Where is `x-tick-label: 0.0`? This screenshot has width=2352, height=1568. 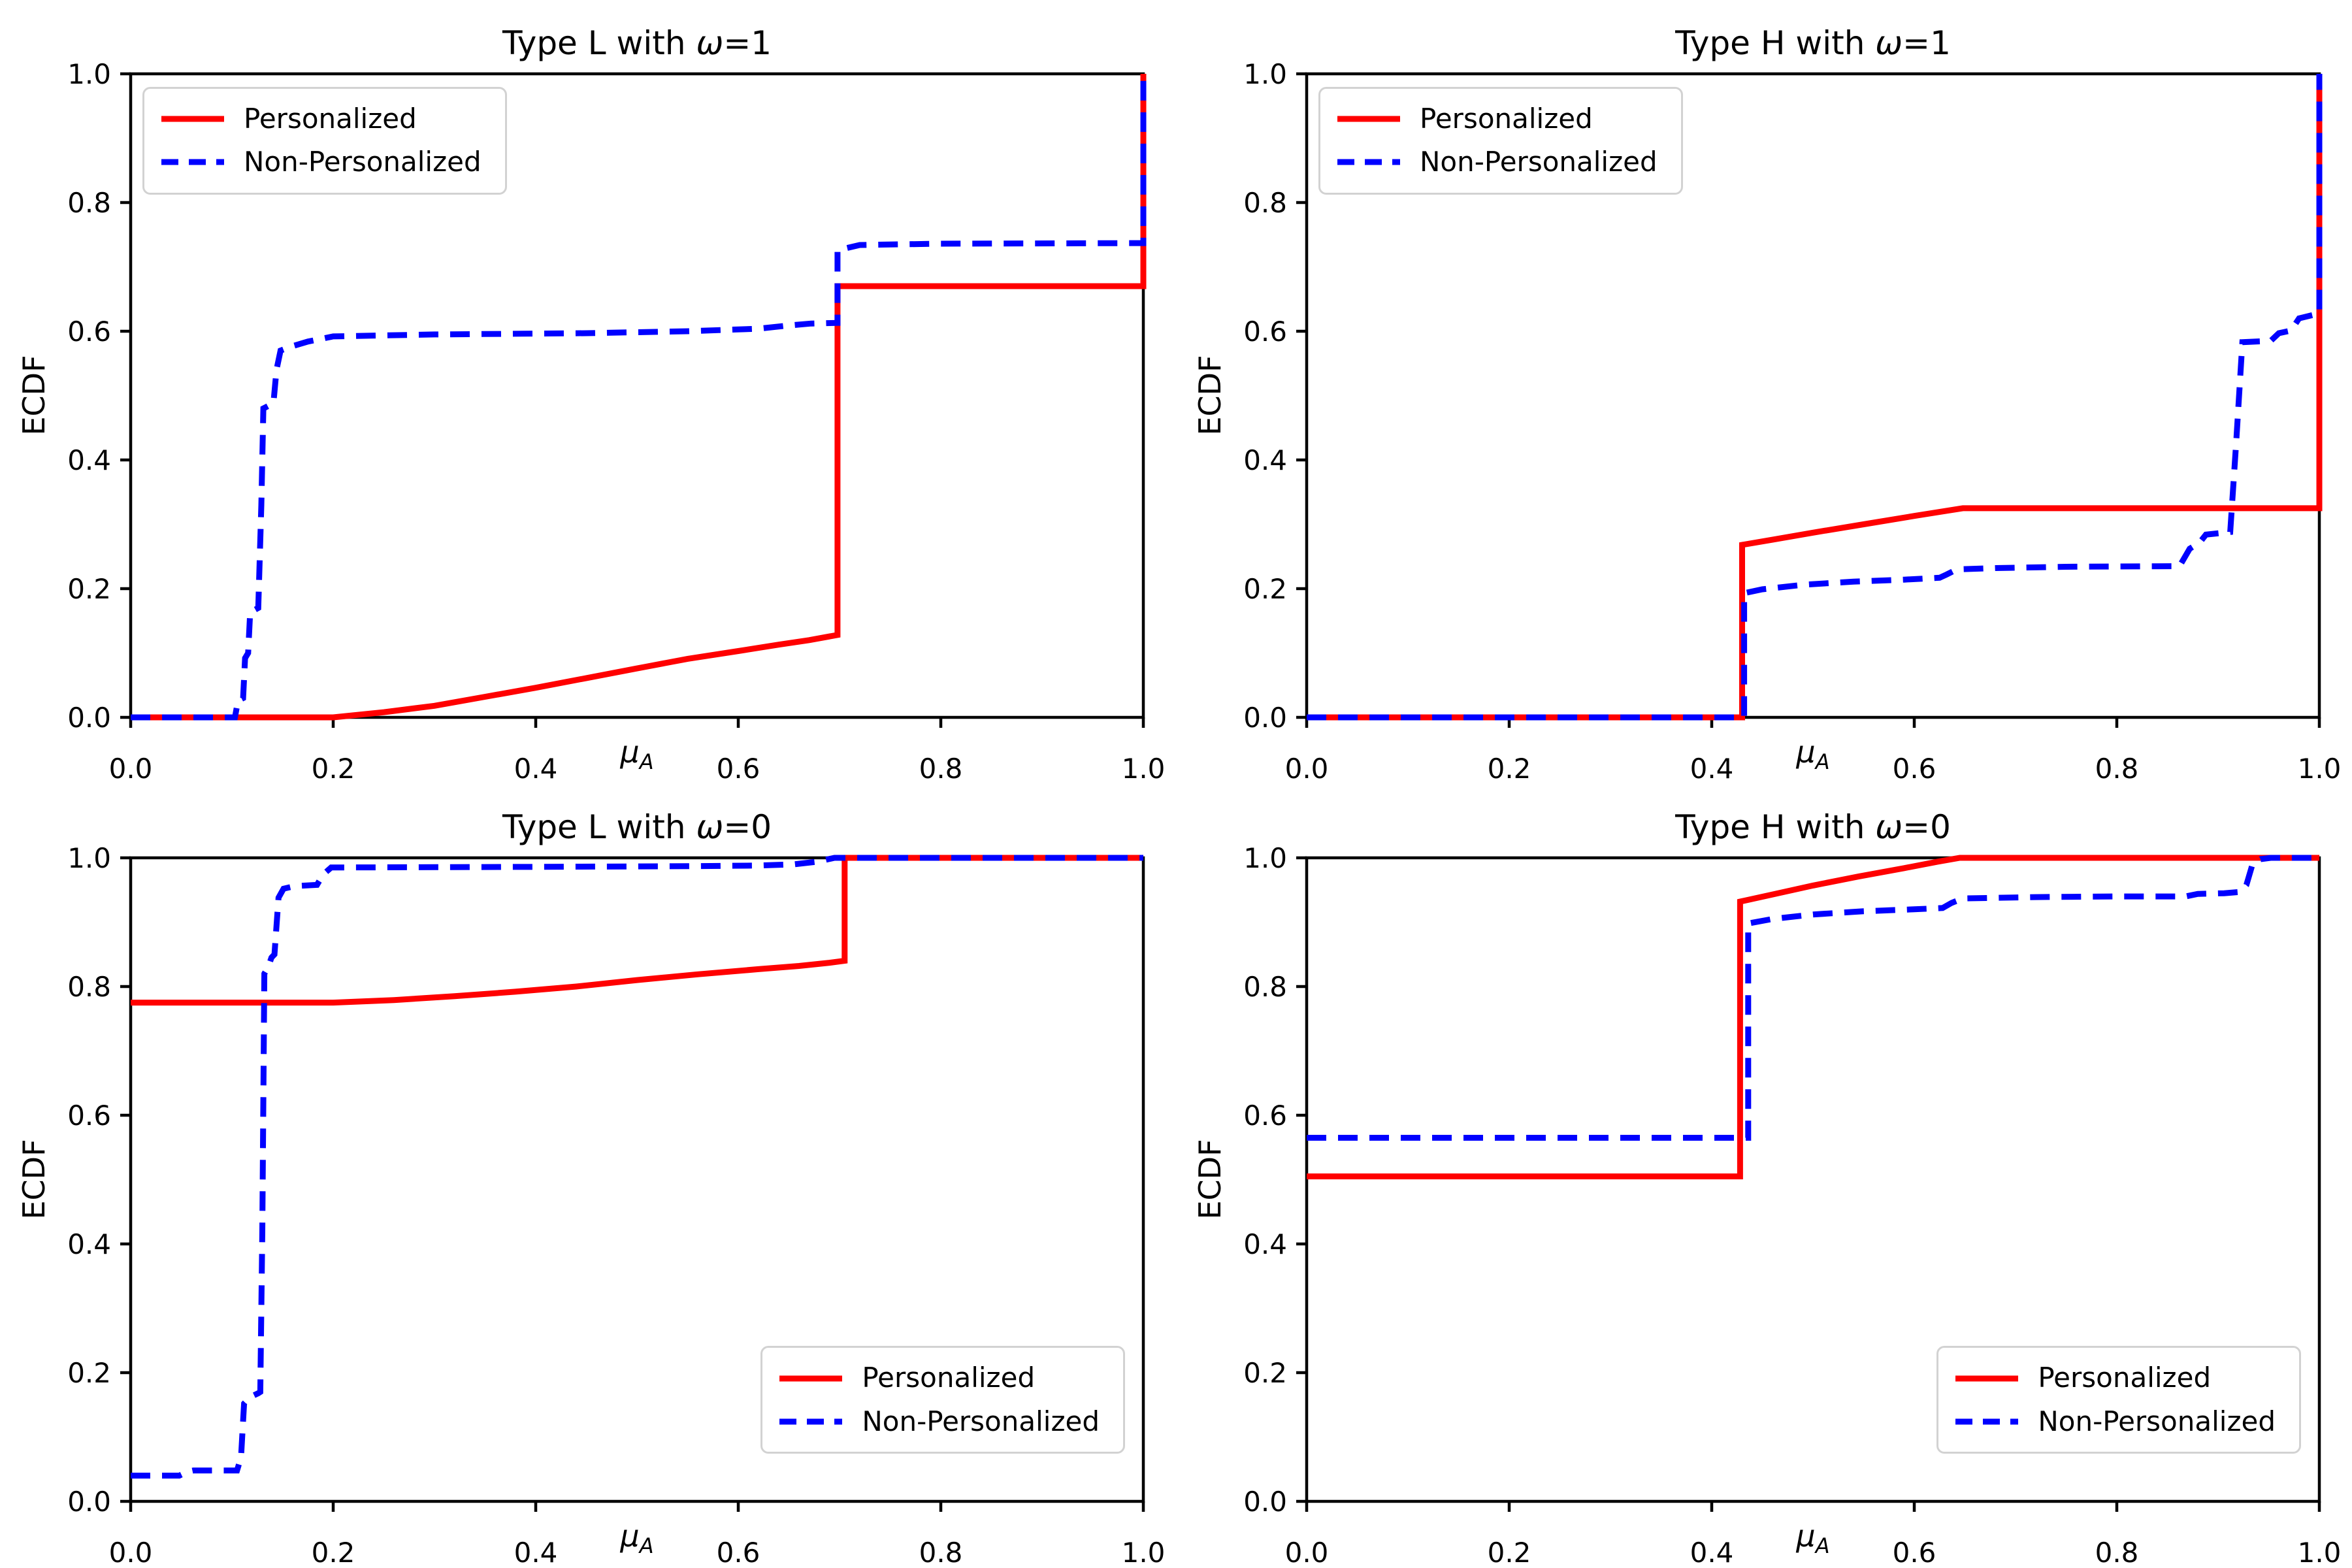
x-tick-label: 0.0 is located at coordinates (1307, 1552).